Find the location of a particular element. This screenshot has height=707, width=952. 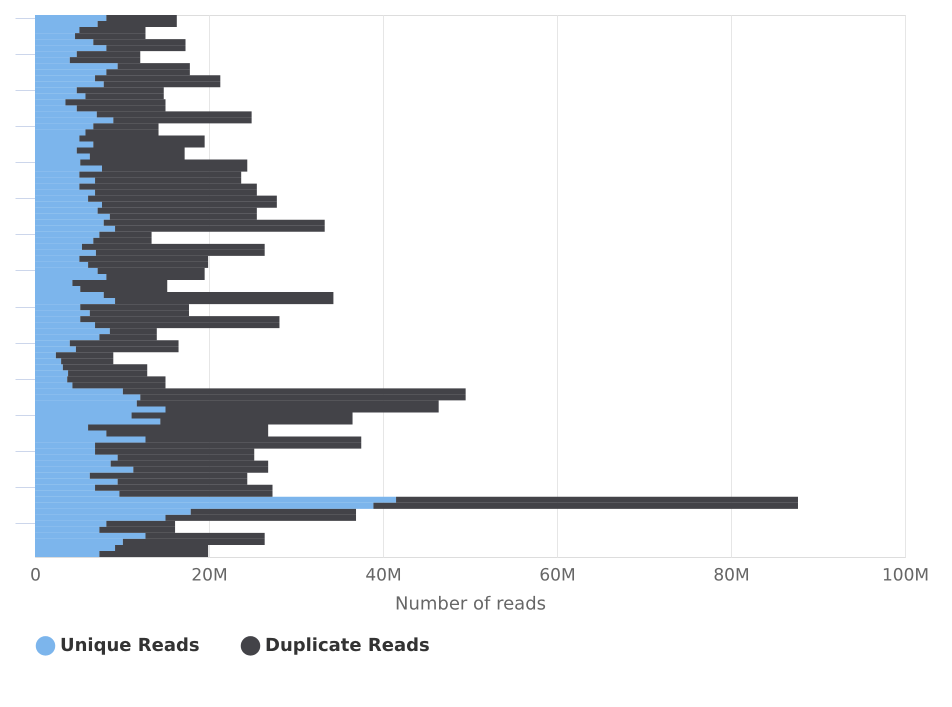

x-tick-label: 60M is located at coordinates (557, 576).